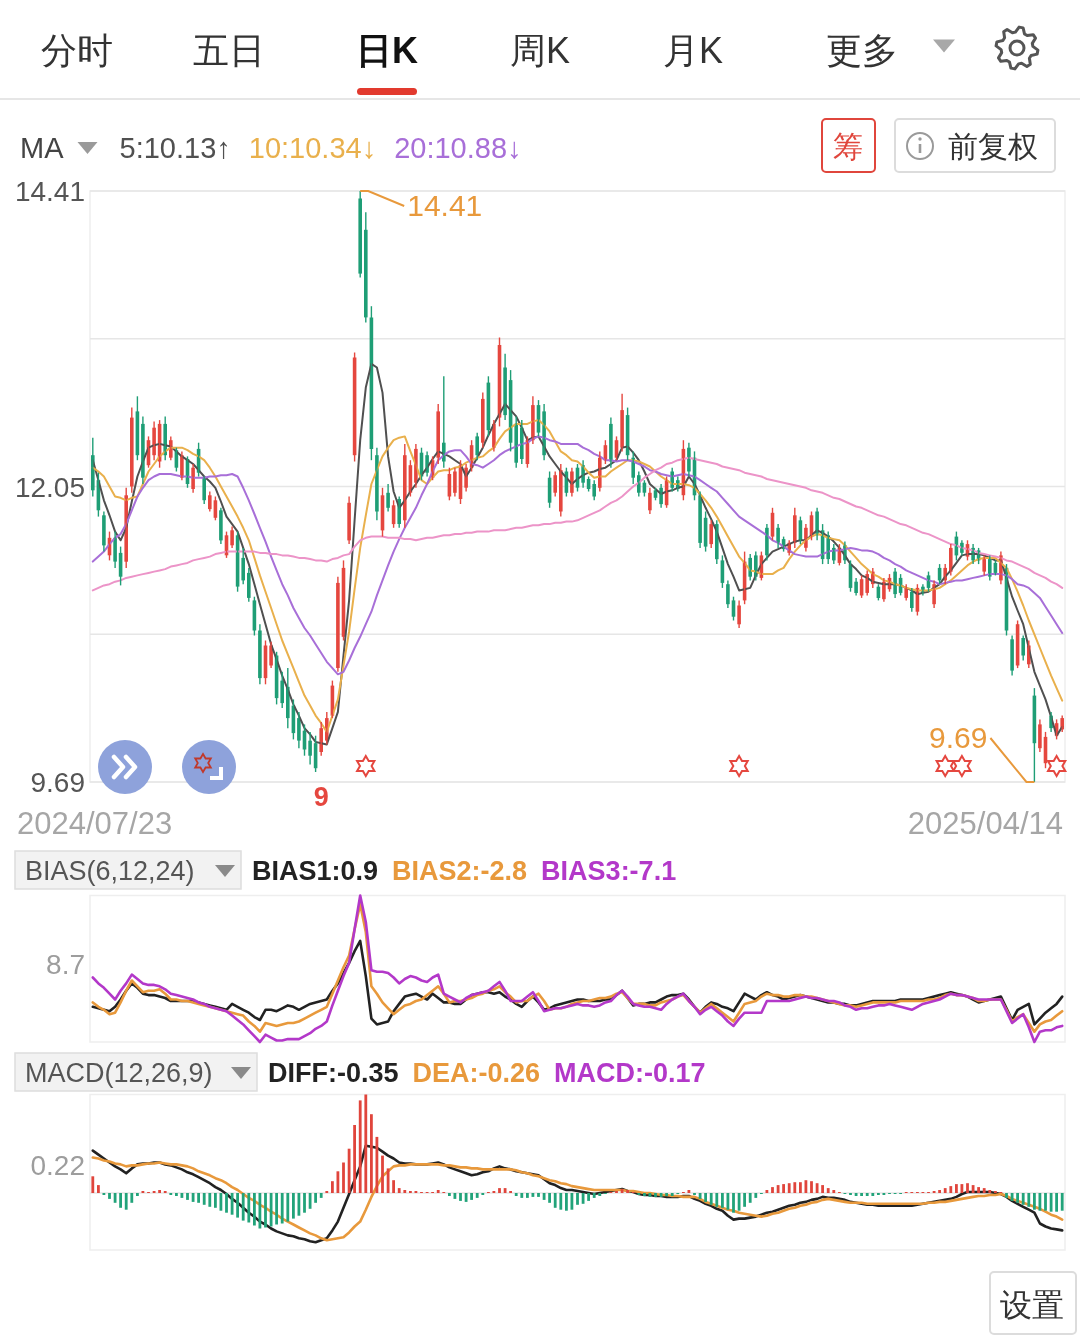  Describe the element at coordinates (848, 146) in the screenshot. I see `text: 筹` at that location.